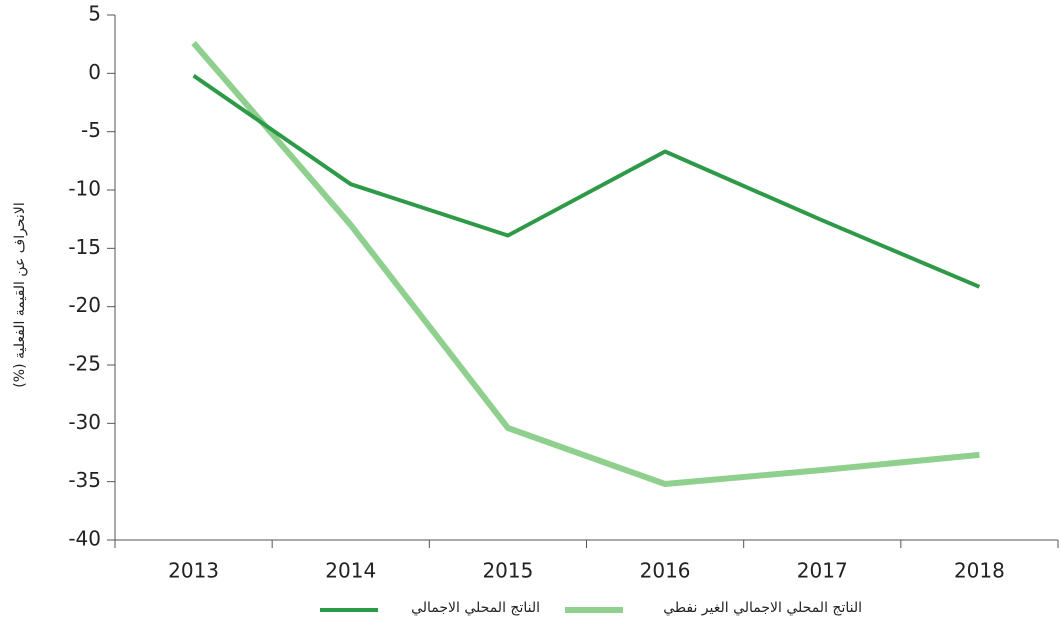 The height and width of the screenshot is (632, 1061). I want to click on y-tick-label: 0, so click(94, 72).